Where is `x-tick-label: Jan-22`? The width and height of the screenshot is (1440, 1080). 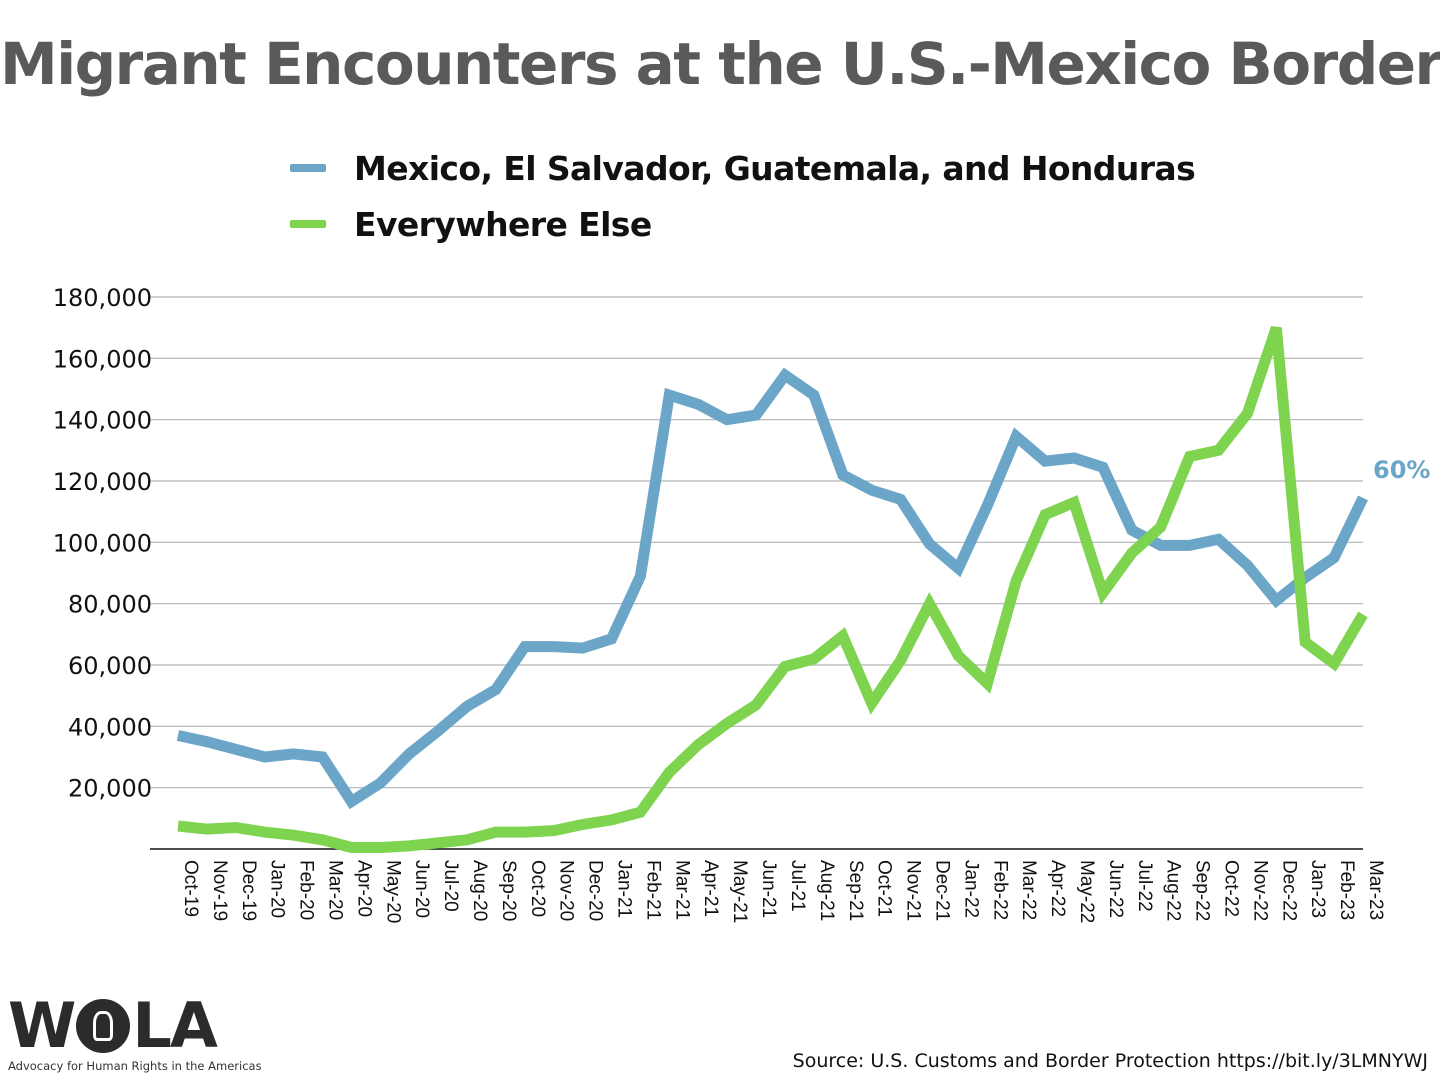 x-tick-label: Jan-22 is located at coordinates (970, 889).